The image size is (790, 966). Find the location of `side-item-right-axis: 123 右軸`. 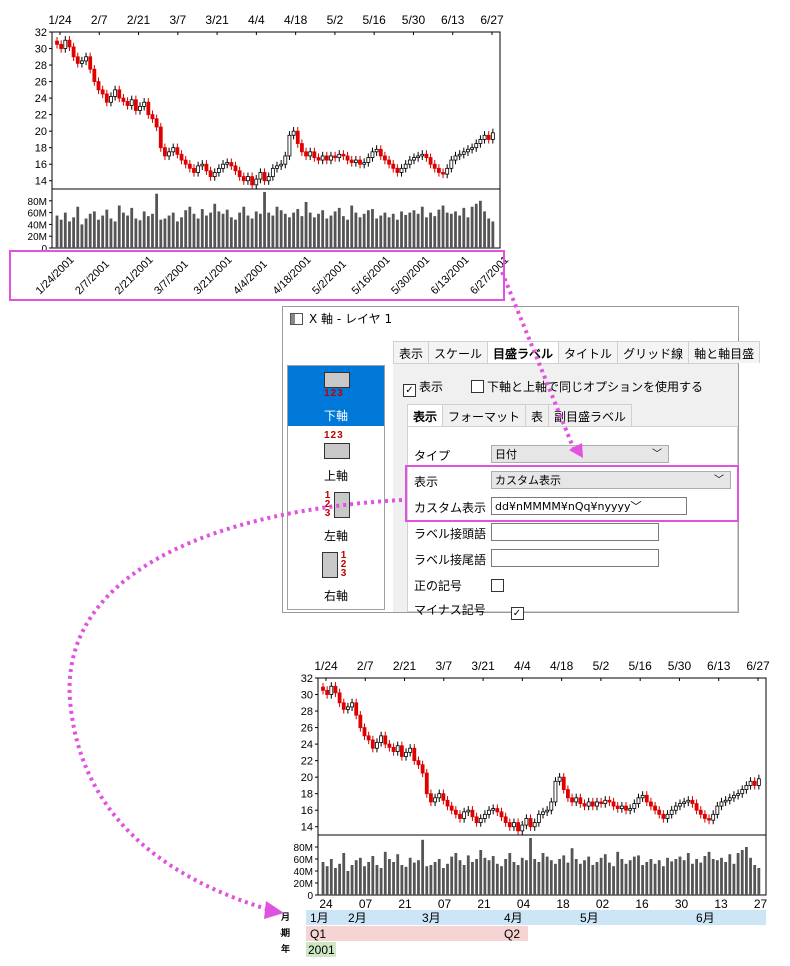

side-item-right-axis: 123 右軸 is located at coordinates (336, 576).